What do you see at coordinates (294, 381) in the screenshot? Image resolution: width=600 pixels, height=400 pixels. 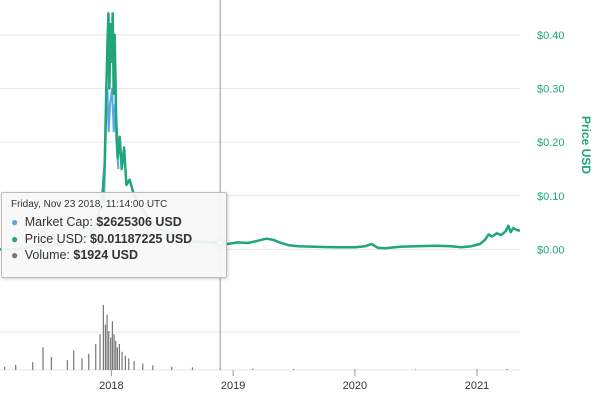 I see `x-axis-ticks: 2018 2019 2020 2021` at bounding box center [294, 381].